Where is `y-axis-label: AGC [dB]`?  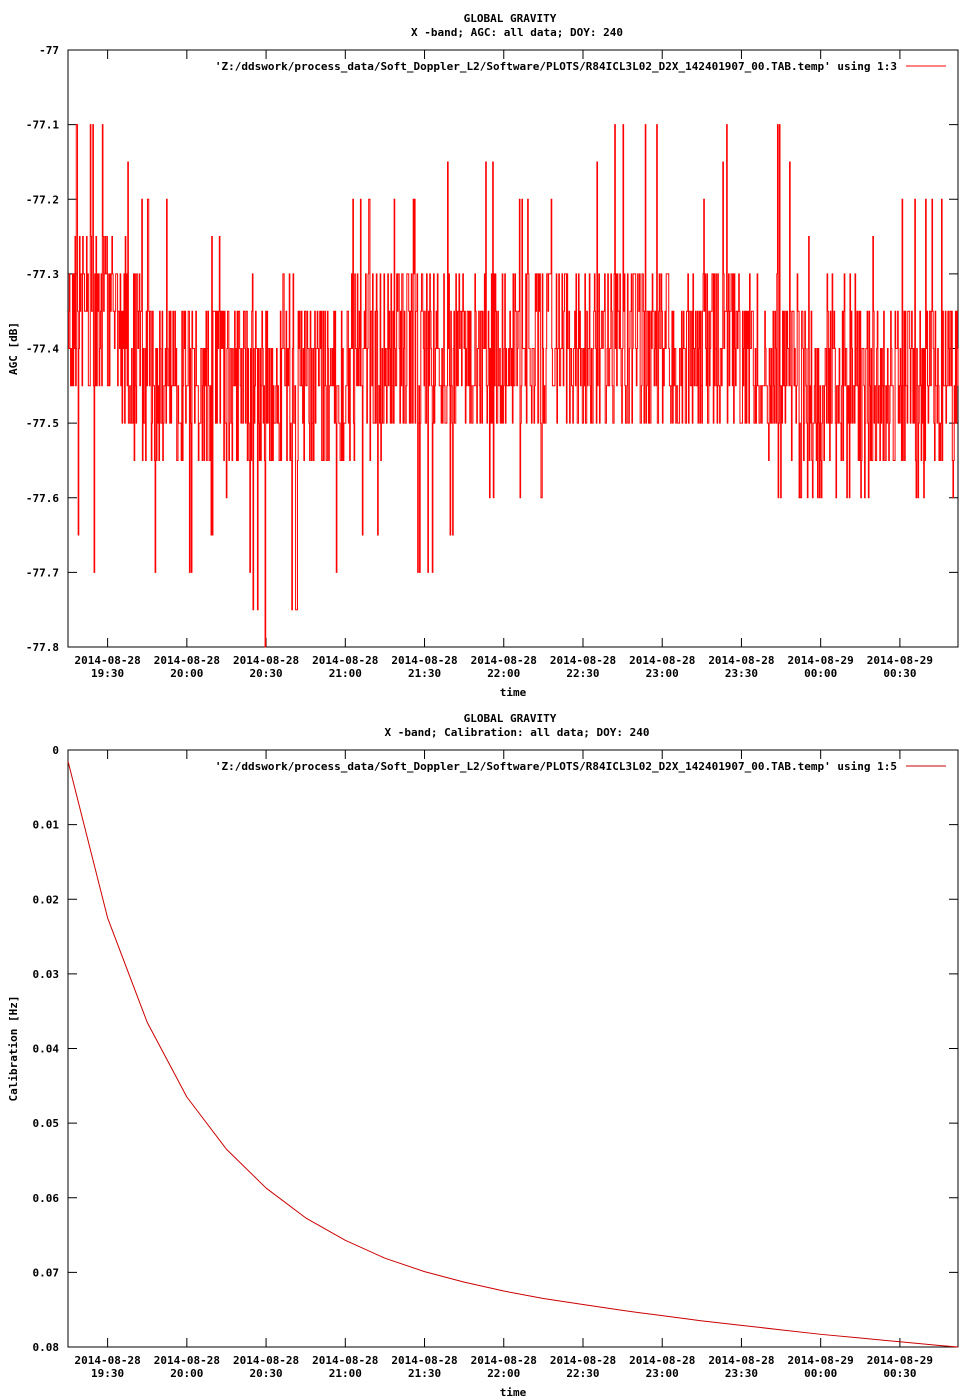
y-axis-label: AGC [dB] is located at coordinates (13, 348).